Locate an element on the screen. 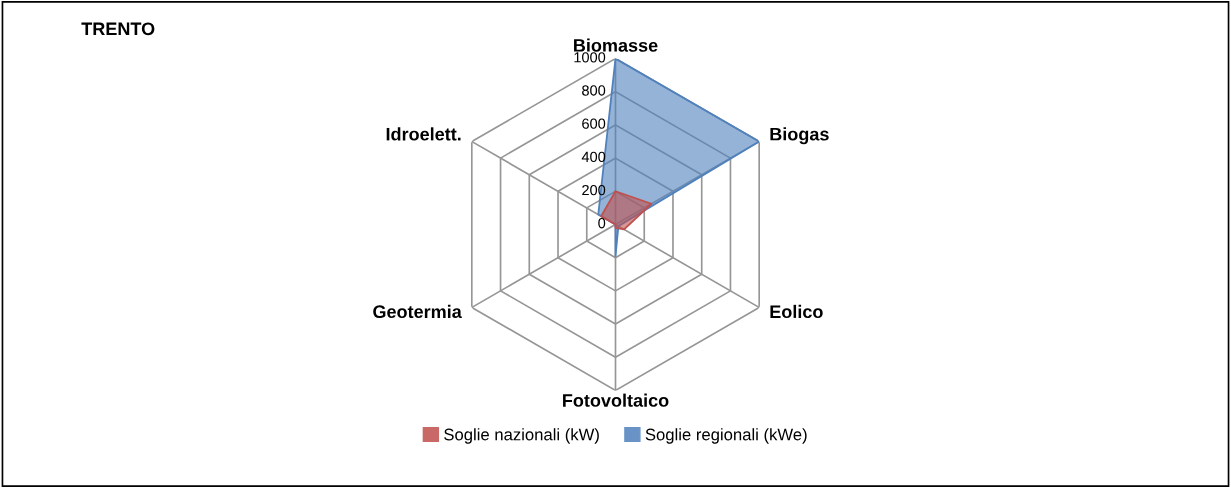 This screenshot has height=488, width=1231. text: TRENTO is located at coordinates (118, 29).